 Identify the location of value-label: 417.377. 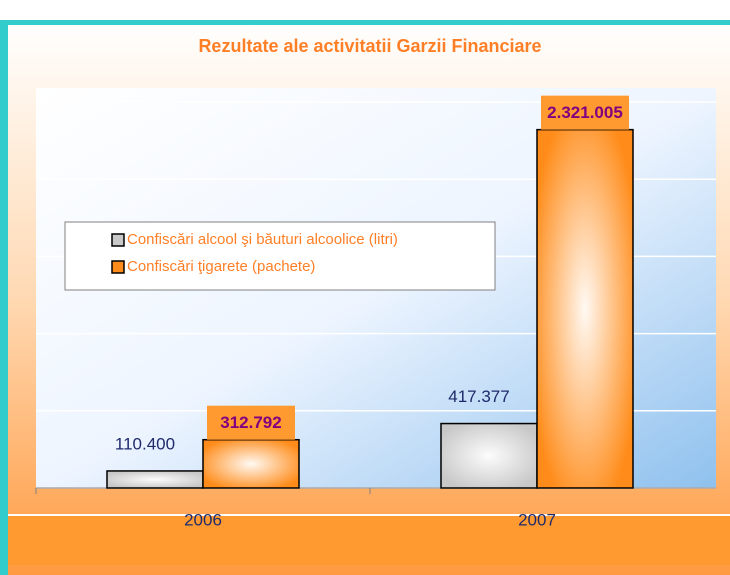
(478, 396).